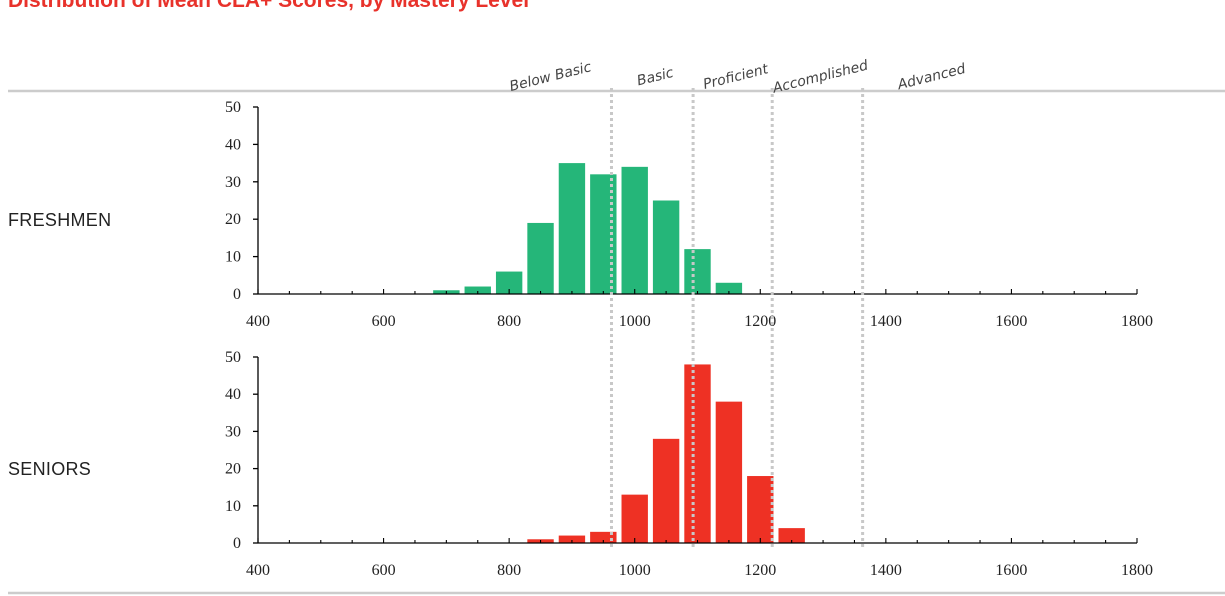 The width and height of the screenshot is (1225, 596). I want to click on series-label: FRESHMEN, so click(59, 220).